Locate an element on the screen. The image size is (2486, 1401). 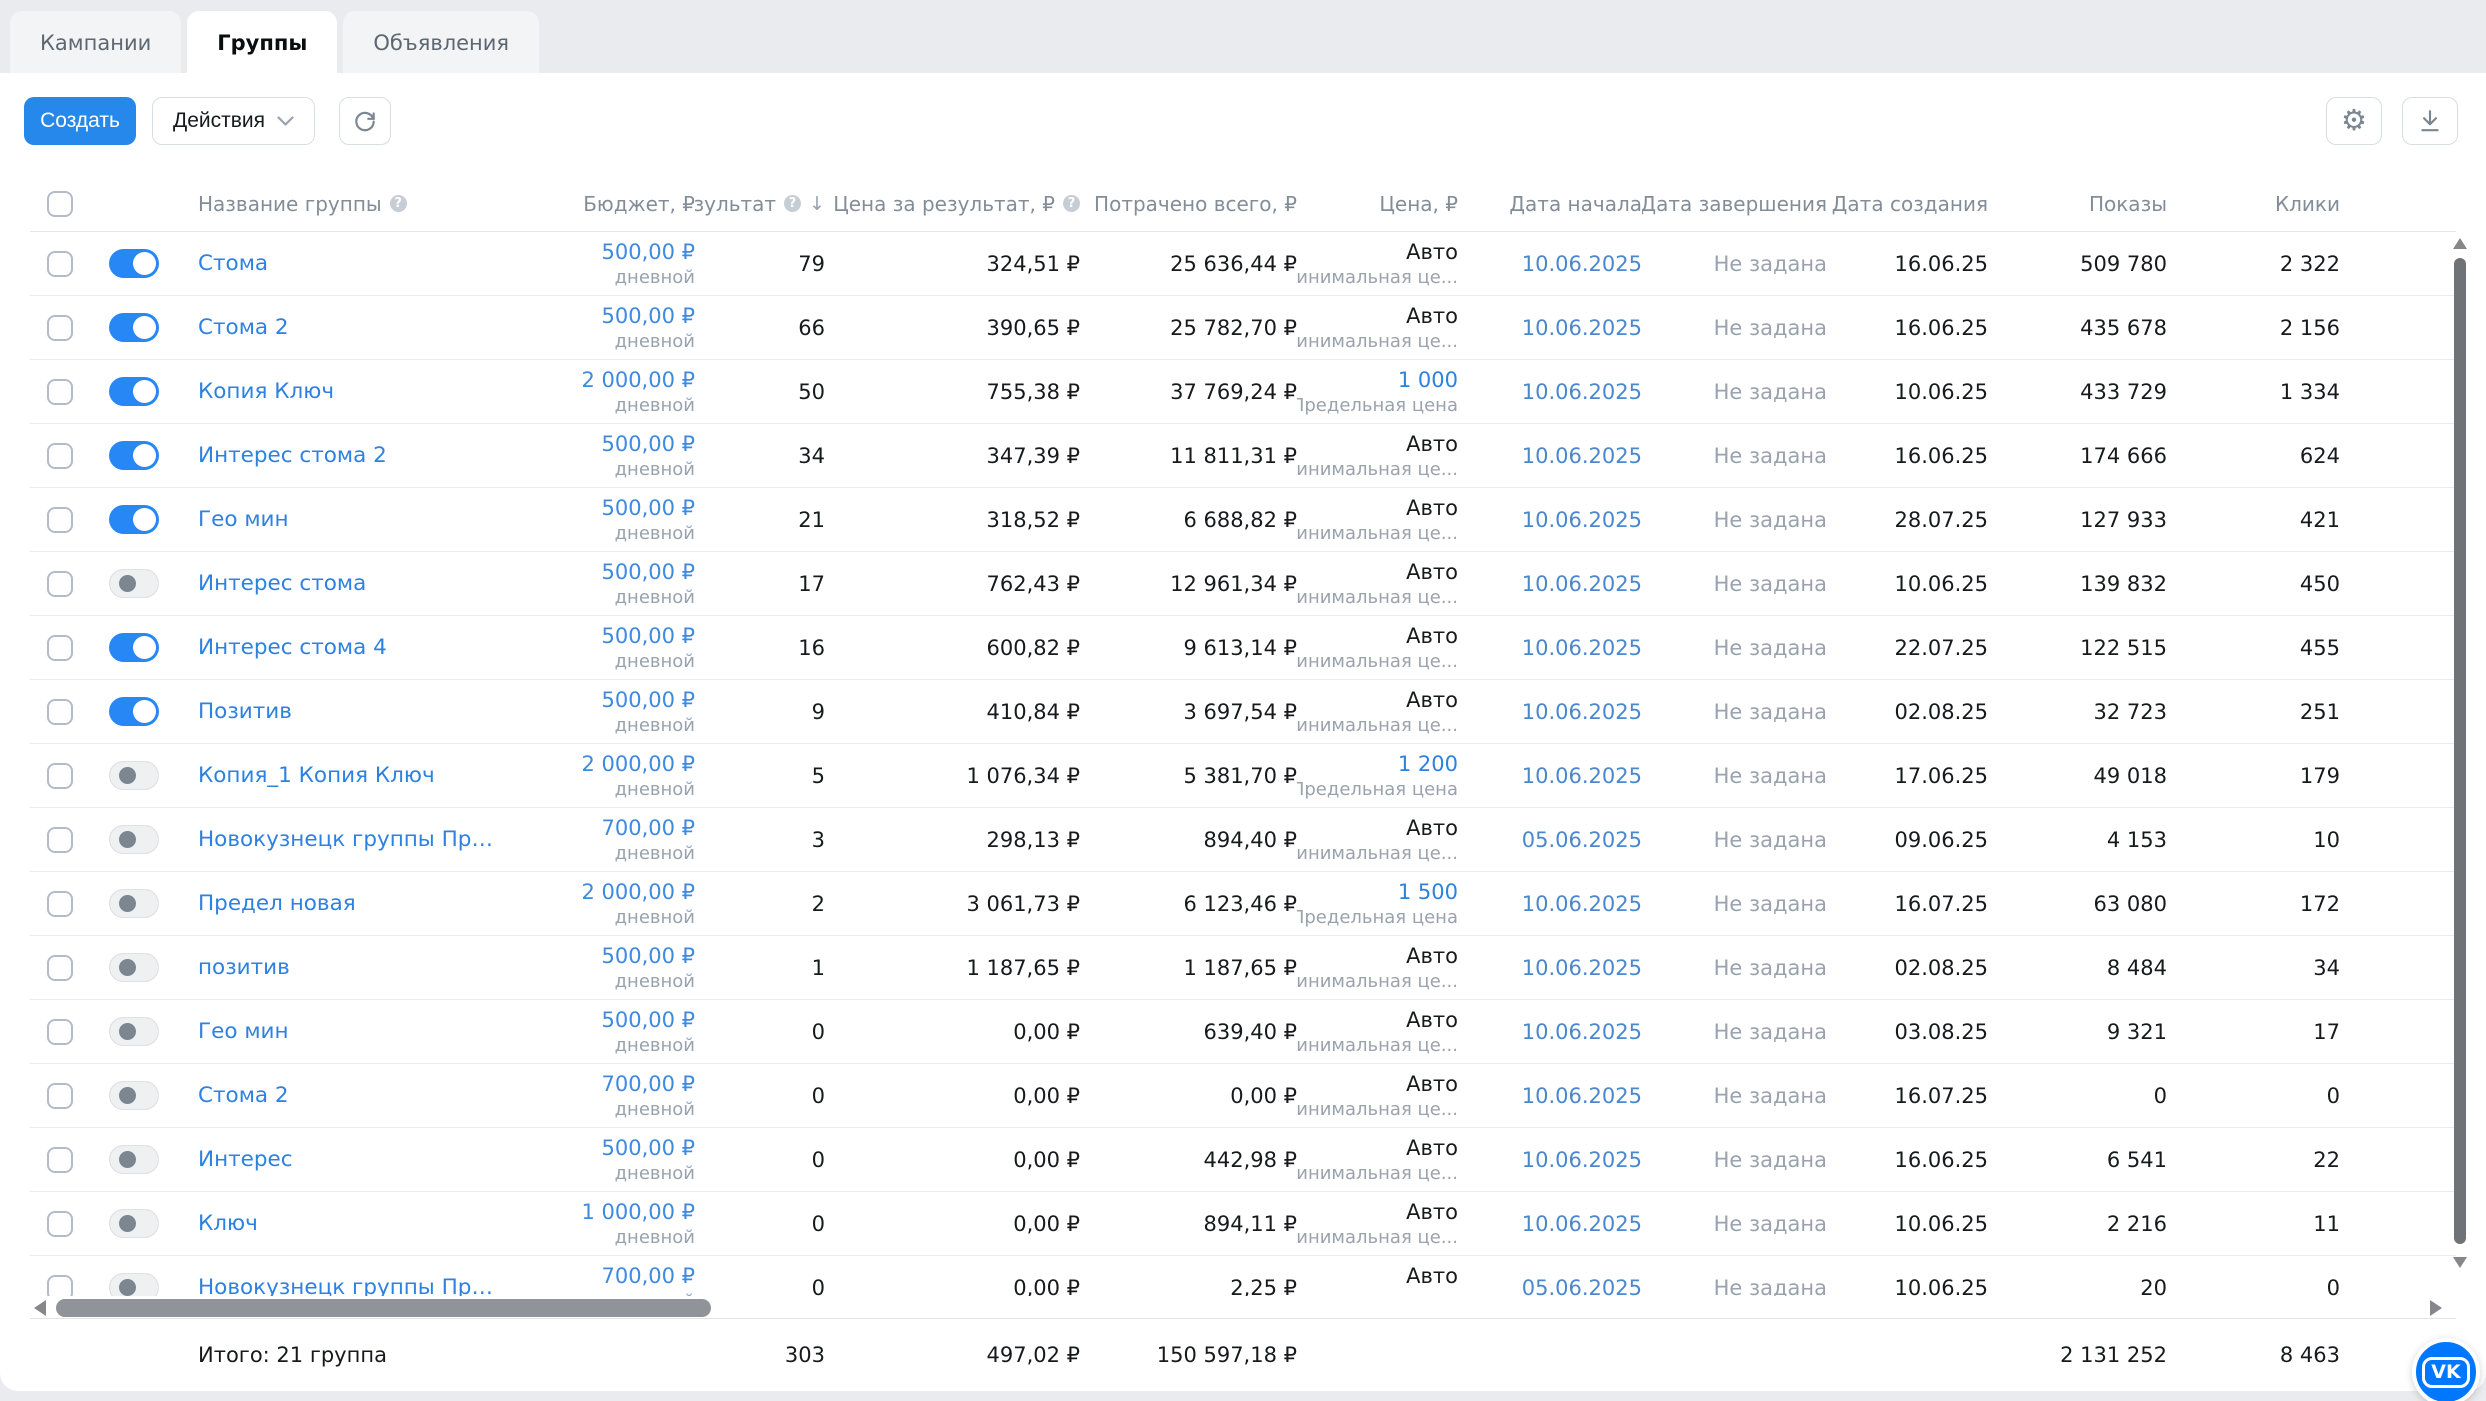
vk-support-button: VK is located at coordinates (2446, 1369).